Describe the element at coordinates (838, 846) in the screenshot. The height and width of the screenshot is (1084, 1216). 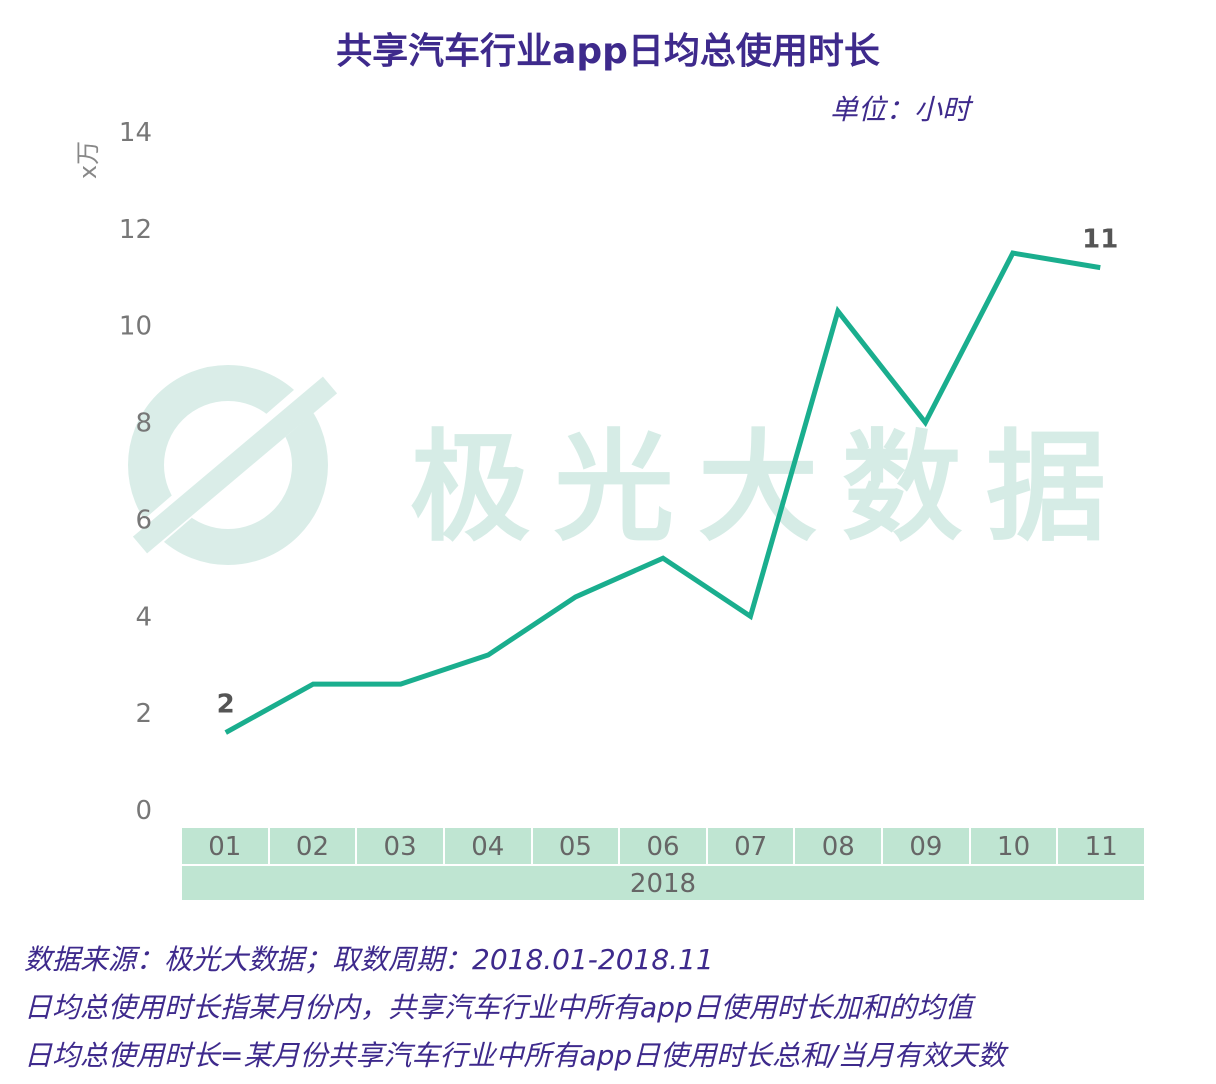
I see `x-tick-label: 08` at that location.